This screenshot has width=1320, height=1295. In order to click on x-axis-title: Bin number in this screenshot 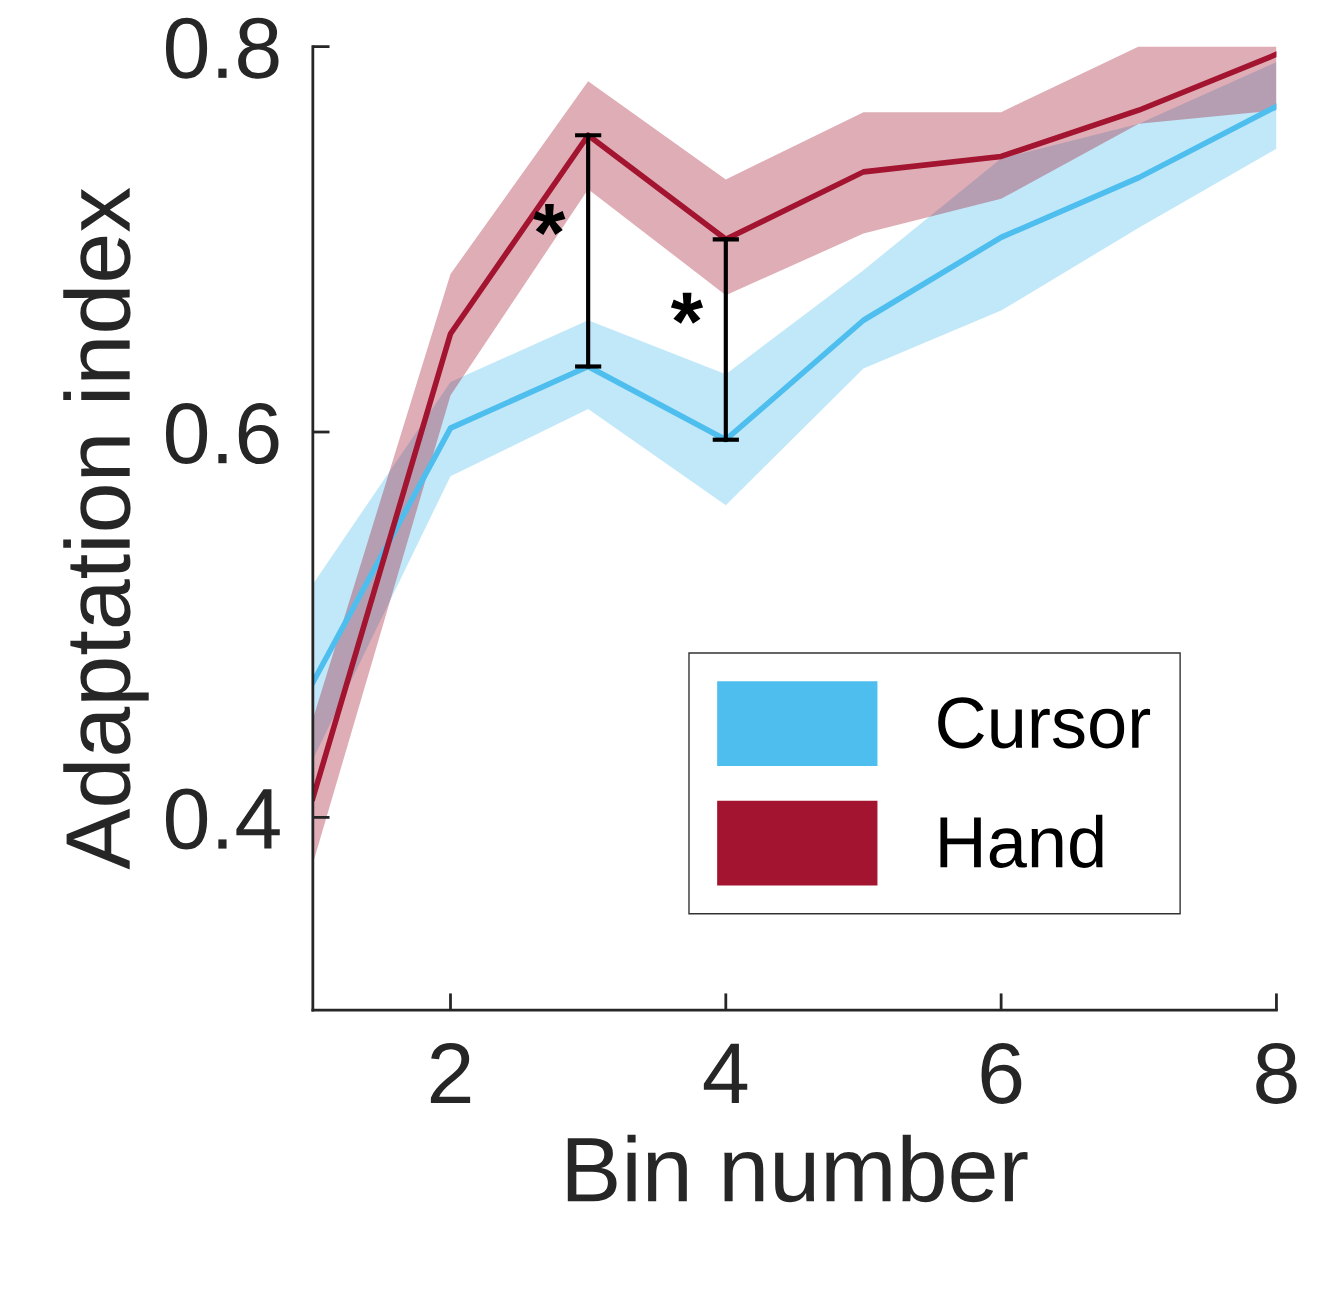, I will do `click(797, 1168)`.